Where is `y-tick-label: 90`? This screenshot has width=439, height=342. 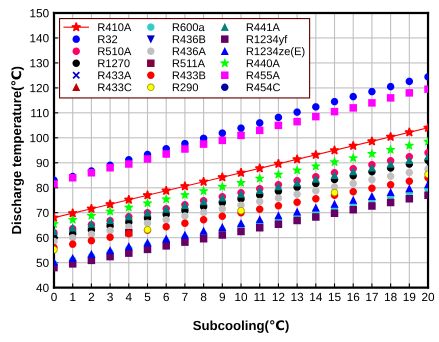
y-tick-label: 90 is located at coordinates (42, 163).